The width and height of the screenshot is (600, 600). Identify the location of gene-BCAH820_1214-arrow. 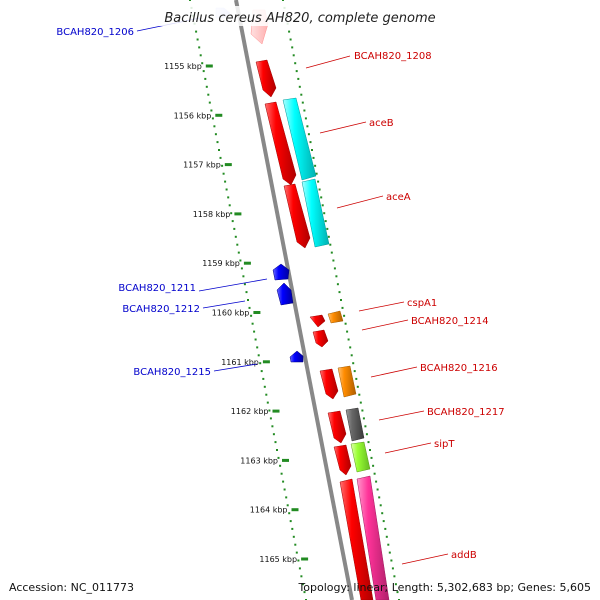
(320, 338).